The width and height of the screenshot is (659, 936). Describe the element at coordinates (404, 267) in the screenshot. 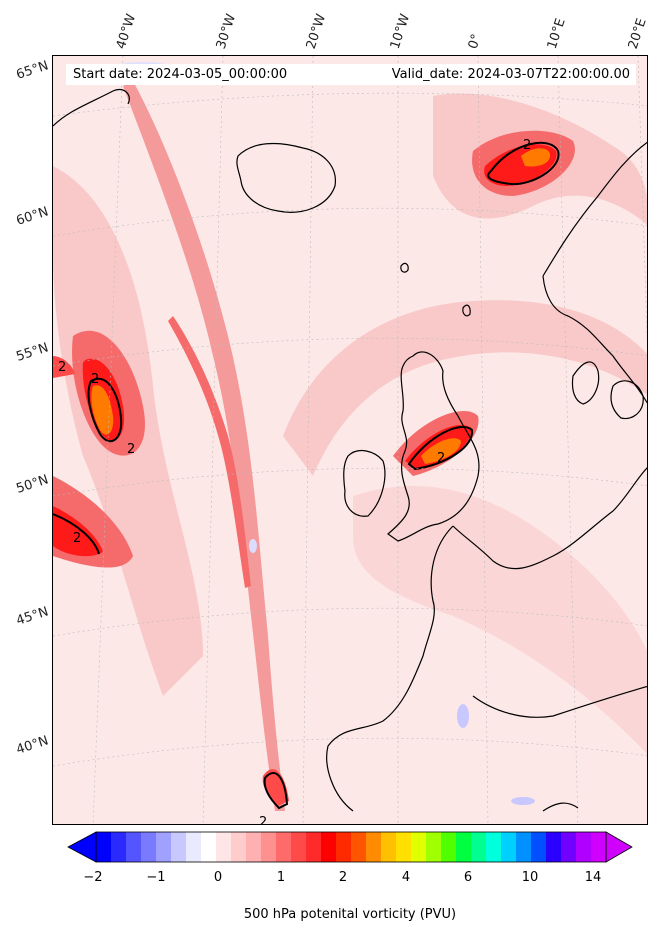

I see `coast-faroe` at that location.